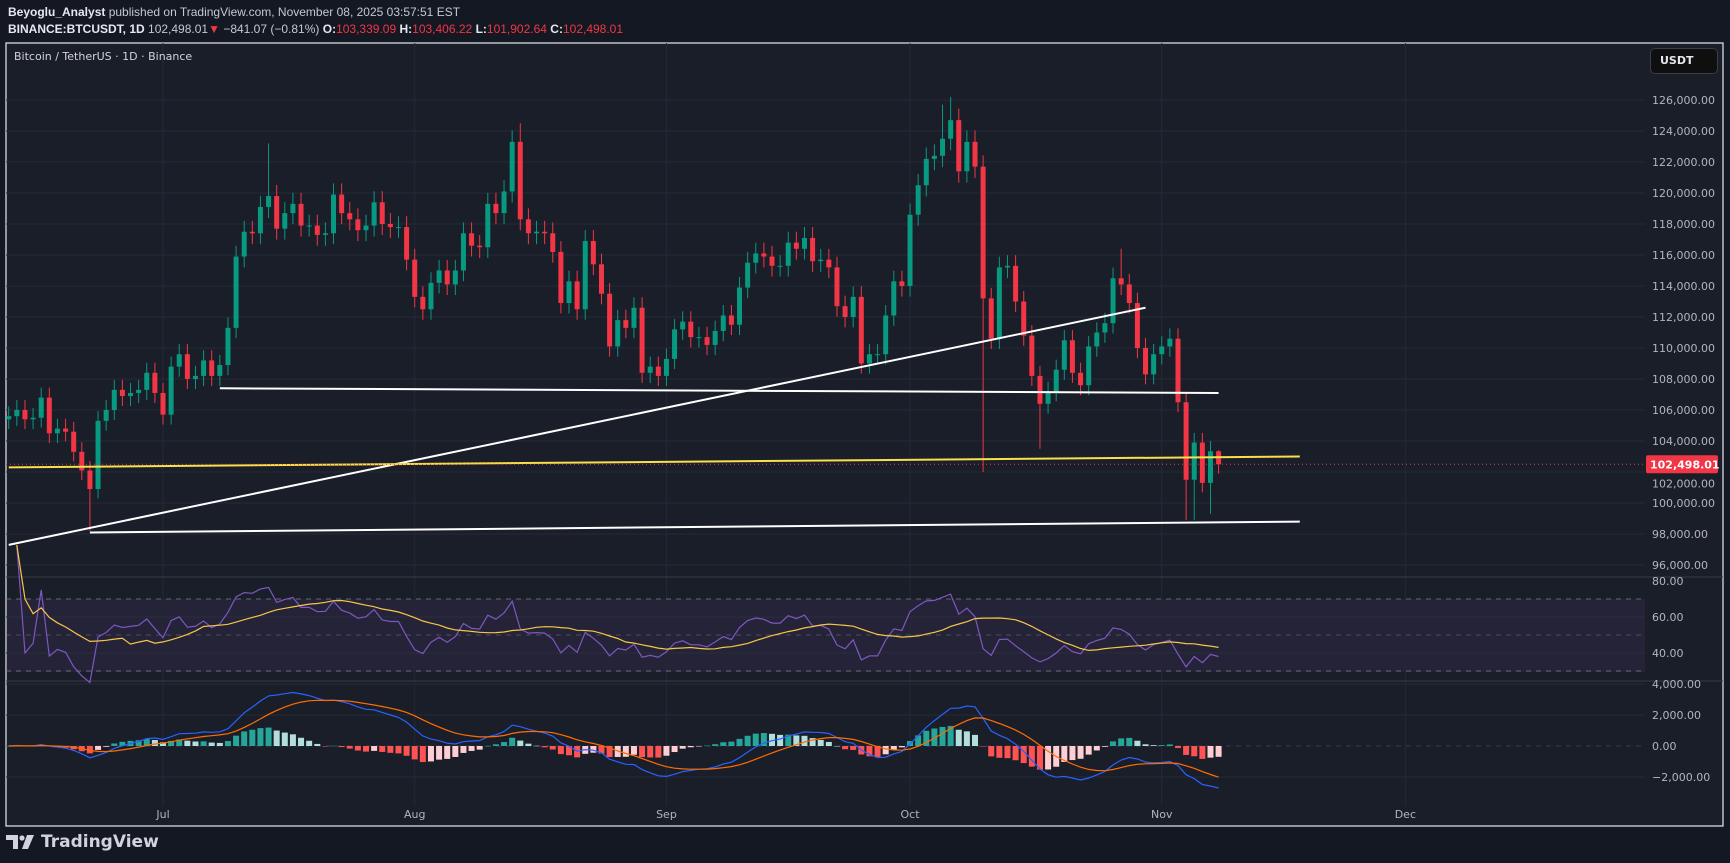 The image size is (1730, 863). I want to click on time-tick-label: Sep, so click(666, 814).